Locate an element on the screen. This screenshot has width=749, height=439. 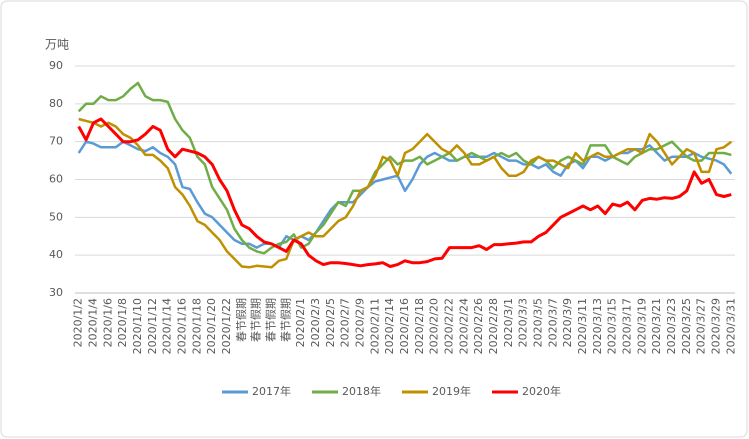
x-tick-label: 2020/2/3 is located at coordinates (315, 322).